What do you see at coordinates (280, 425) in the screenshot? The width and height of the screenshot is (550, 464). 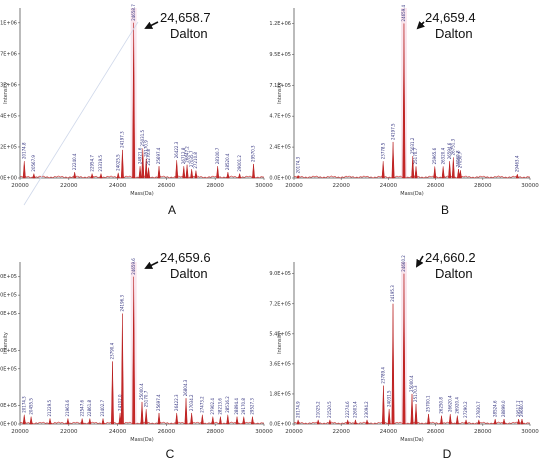 I see `y-tick-label: 0.0E+00` at bounding box center [280, 425].